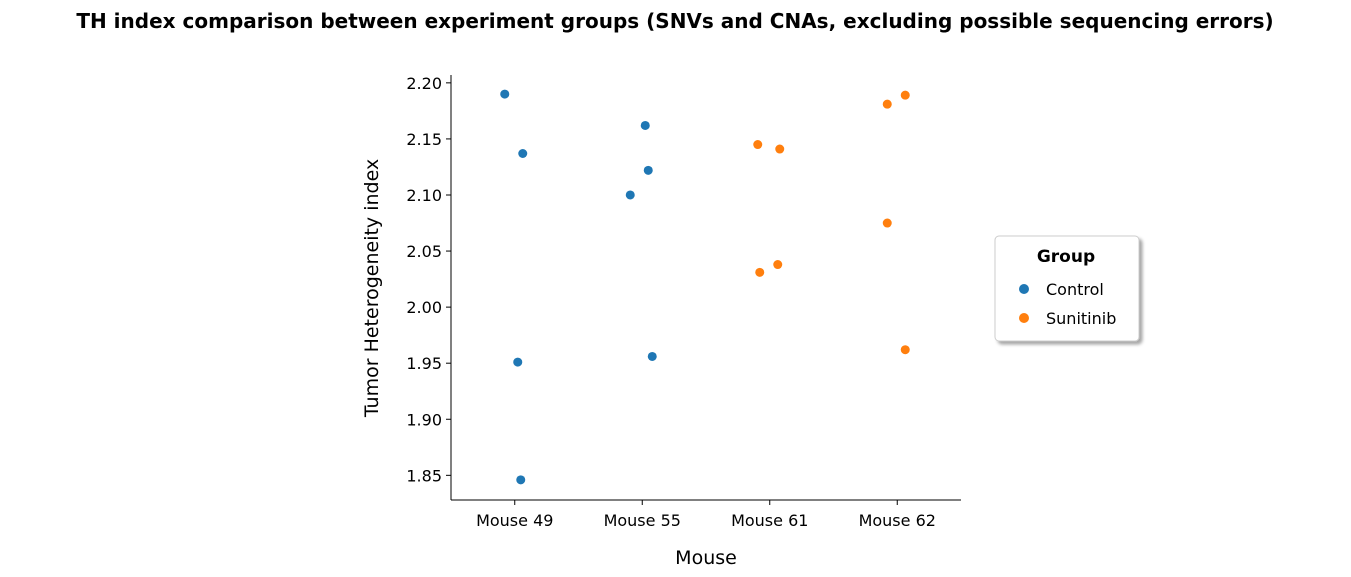 Image resolution: width=1351 pixels, height=577 pixels. I want to click on legend-label-control: Control, so click(1075, 289).